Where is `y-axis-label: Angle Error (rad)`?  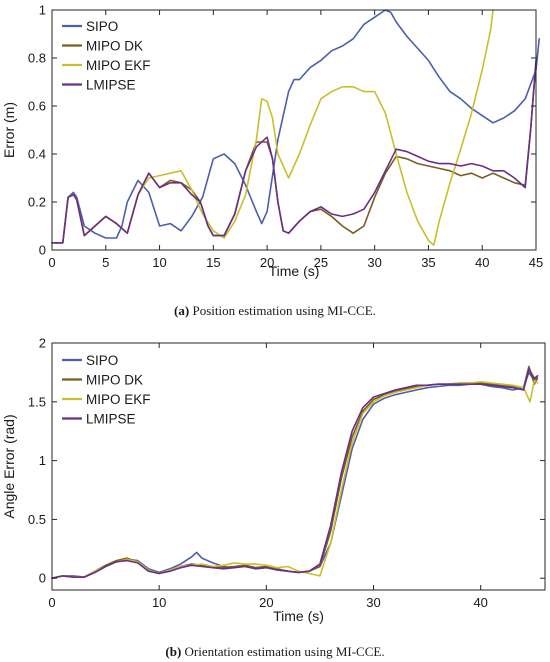
y-axis-label: Angle Error (rad) is located at coordinates (9, 466).